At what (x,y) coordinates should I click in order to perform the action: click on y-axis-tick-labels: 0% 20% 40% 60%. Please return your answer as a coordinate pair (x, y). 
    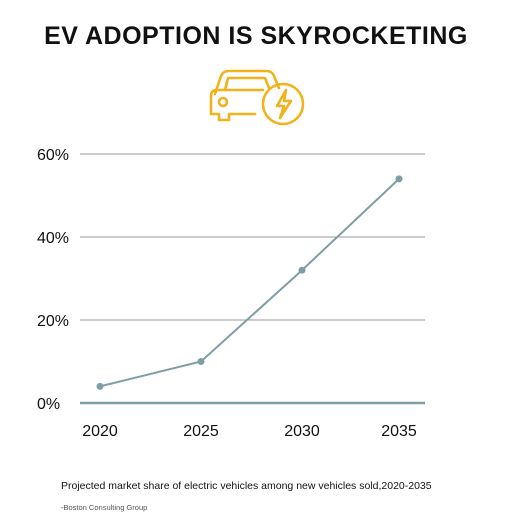
    Looking at the image, I should click on (53, 280).